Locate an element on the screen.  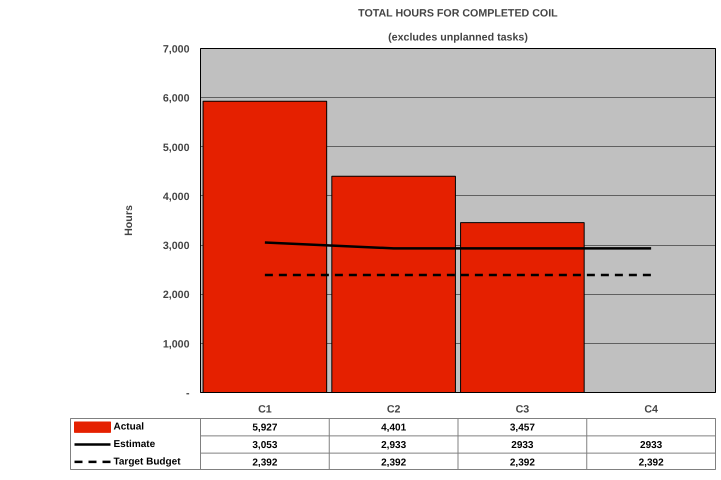
y-tick-label: 3,000 is located at coordinates (176, 246).